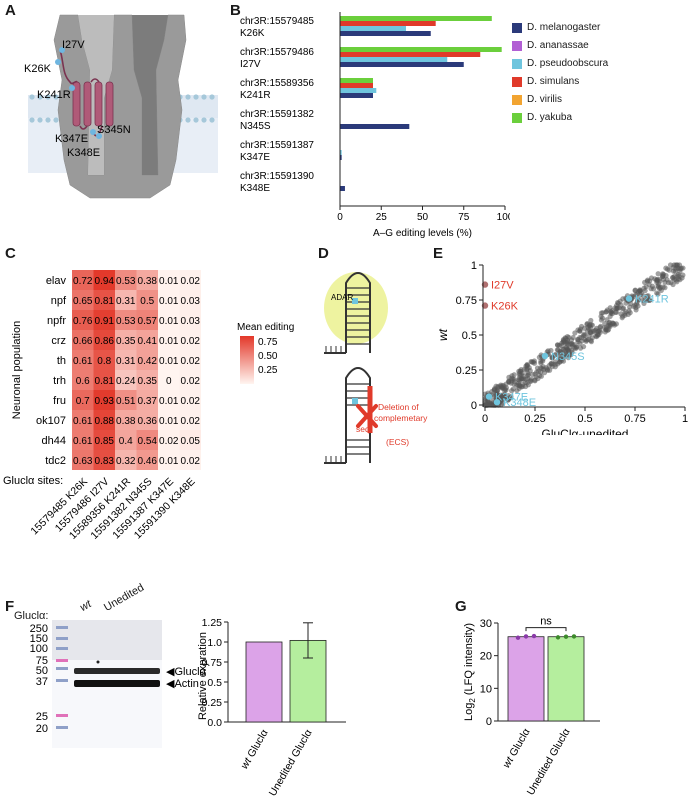 Image resolution: width=696 pixels, height=801 pixels. Describe the element at coordinates (10, 10) in the screenshot. I see `panel-label-a: A` at that location.